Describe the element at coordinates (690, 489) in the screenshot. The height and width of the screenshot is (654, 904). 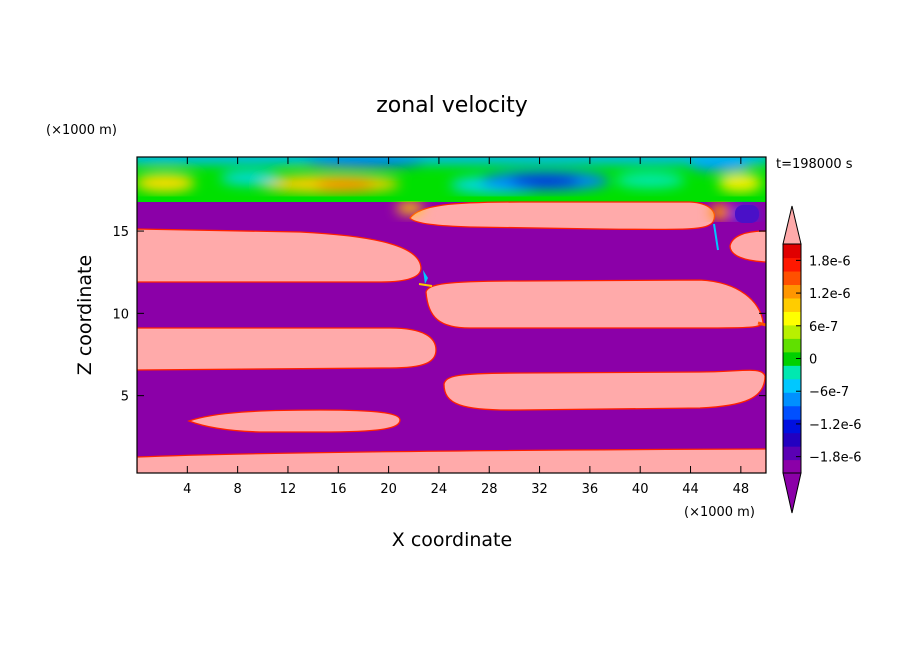
I see `x-tick-label: 44` at that location.